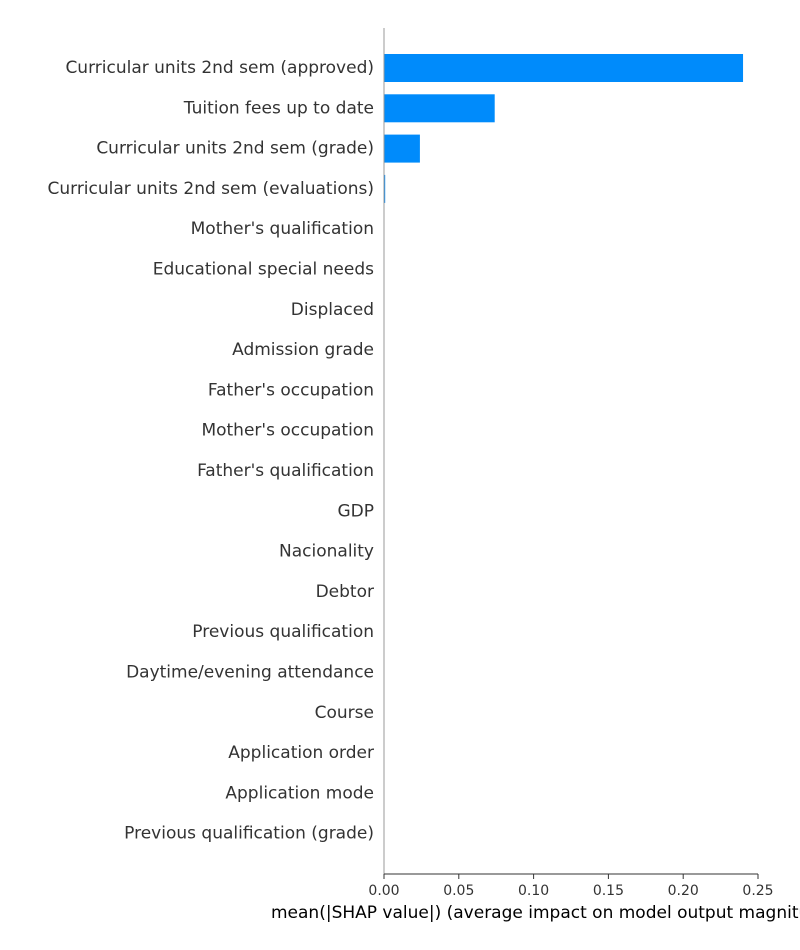 The image size is (800, 950). What do you see at coordinates (301, 753) in the screenshot?
I see `category-label: Application order` at bounding box center [301, 753].